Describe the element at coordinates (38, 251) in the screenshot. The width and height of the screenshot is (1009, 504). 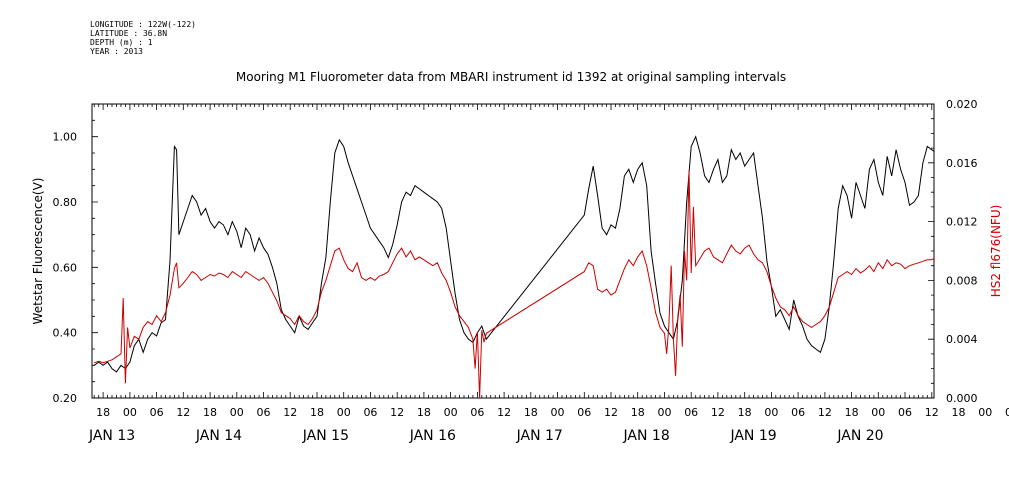
I see `left-axis-label: Wetstar Fluorescence(V)` at that location.